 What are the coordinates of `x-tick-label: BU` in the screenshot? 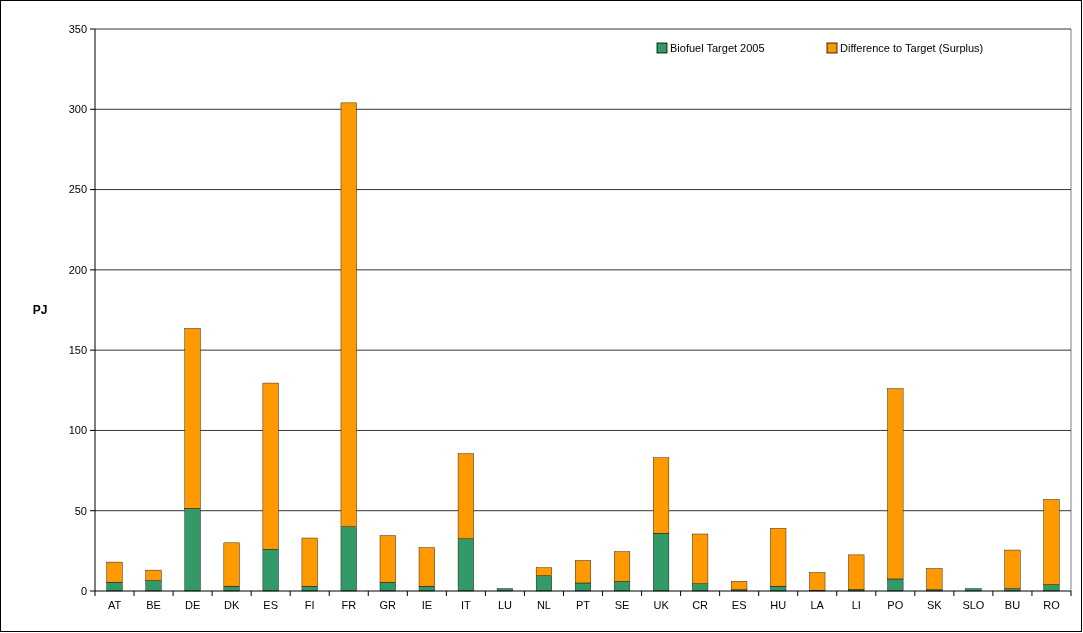 It's located at (1012, 605).